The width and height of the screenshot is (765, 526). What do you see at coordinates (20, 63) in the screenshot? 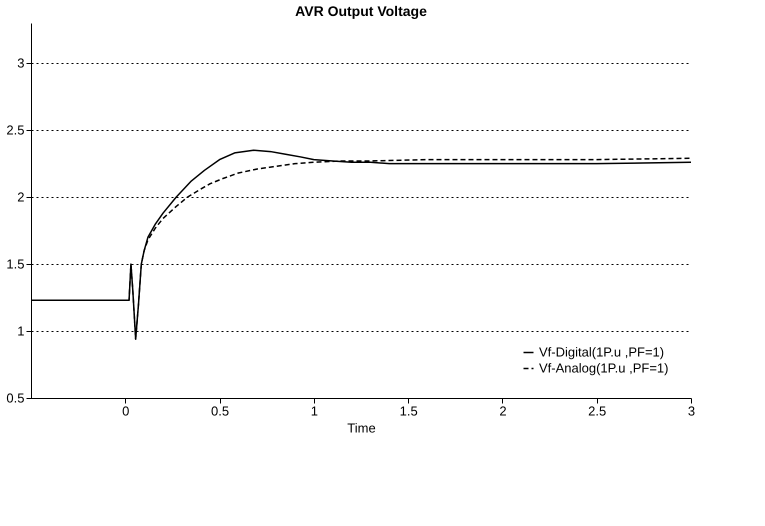
I see `y-tick-label: 3` at bounding box center [20, 63].